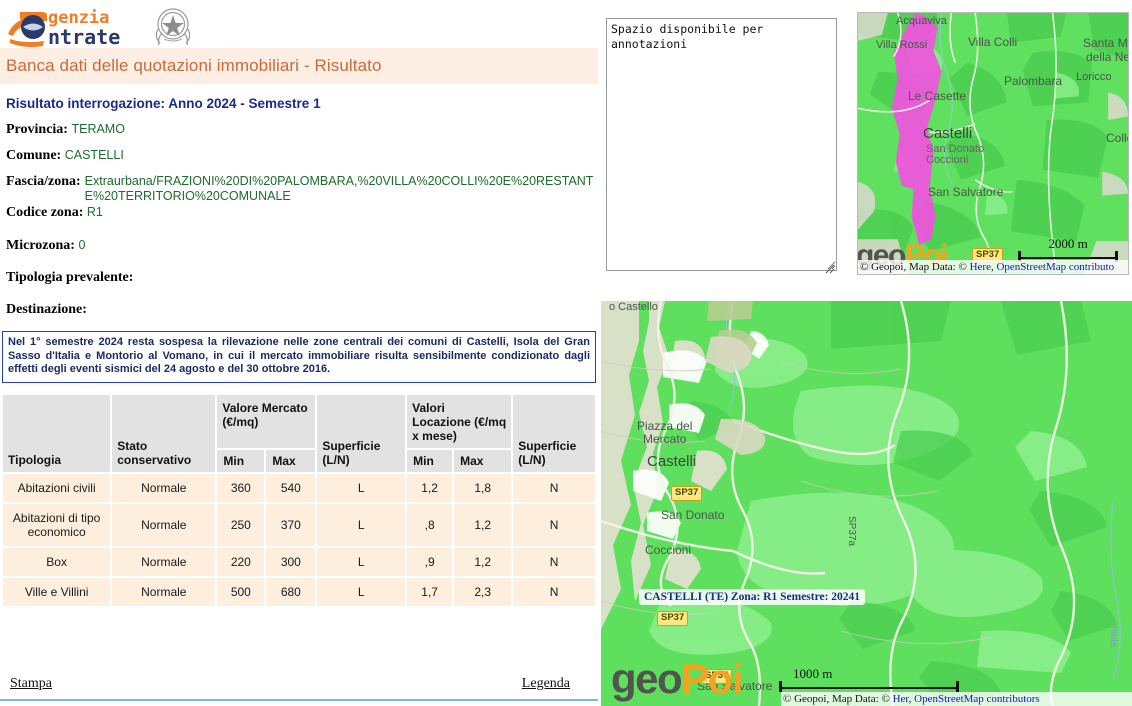  What do you see at coordinates (673, 618) in the screenshot?
I see `road-shield-sp37-lower: SP37` at bounding box center [673, 618].